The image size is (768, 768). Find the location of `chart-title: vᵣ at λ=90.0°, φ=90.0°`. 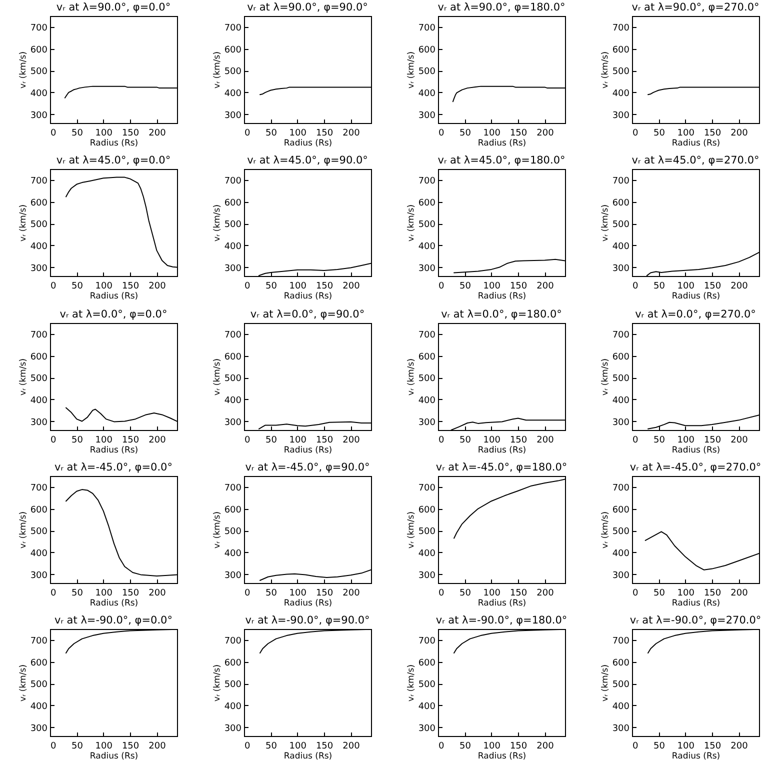

chart-title: vᵣ at λ=90.0°, φ=90.0° is located at coordinates (307, 8).